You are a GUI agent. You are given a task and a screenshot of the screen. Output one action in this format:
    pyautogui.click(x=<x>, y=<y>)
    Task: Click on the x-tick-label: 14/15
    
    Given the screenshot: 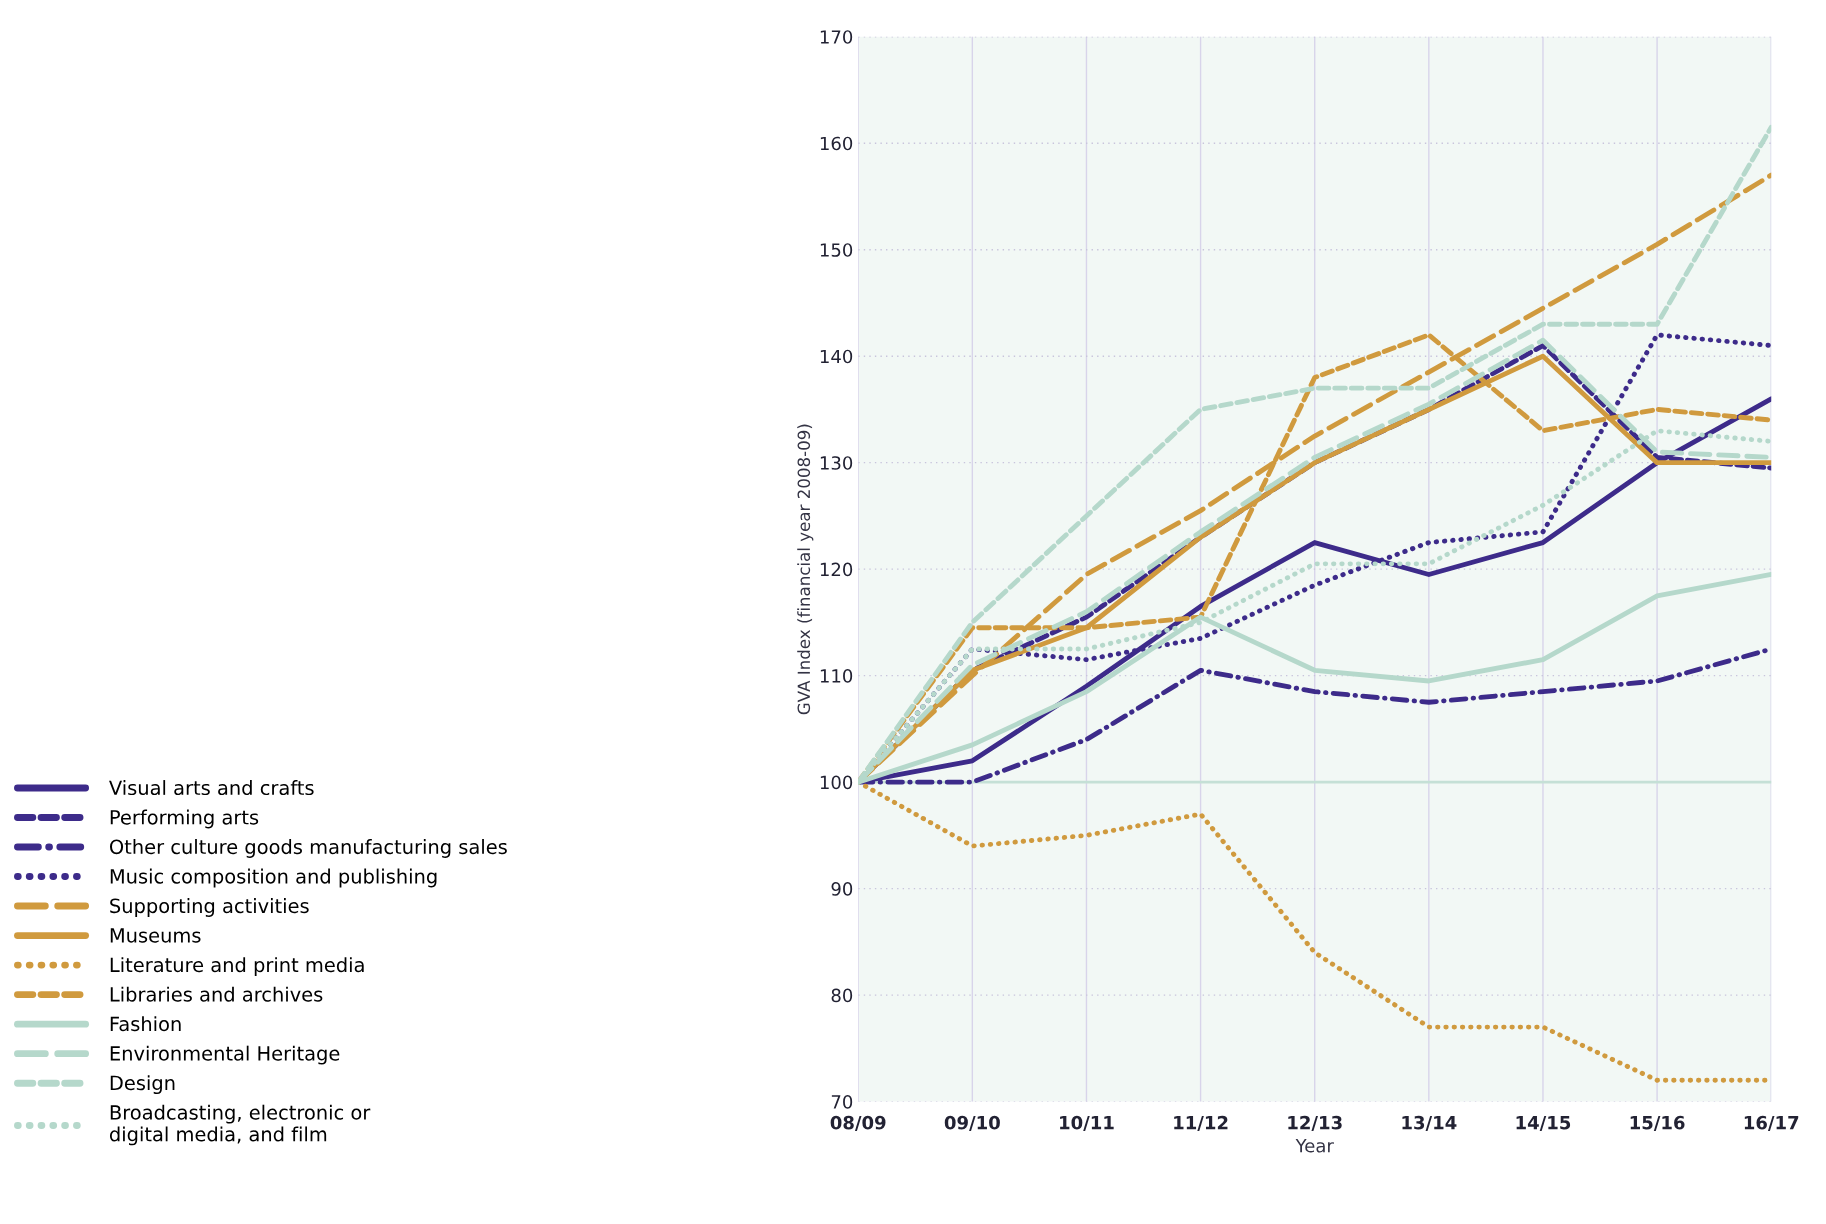 What is the action you would take?
    pyautogui.click(x=1543, y=1123)
    